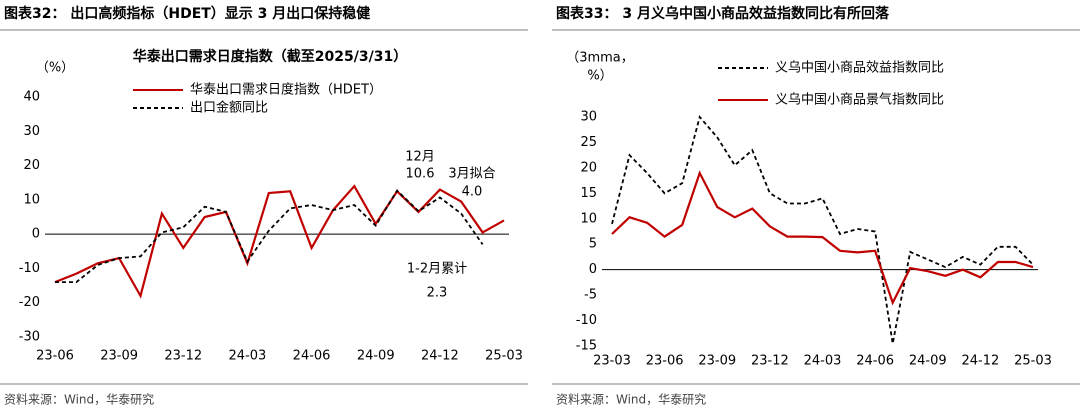  Describe the element at coordinates (593, 244) in the screenshot. I see `y-tick-label: 5` at that location.